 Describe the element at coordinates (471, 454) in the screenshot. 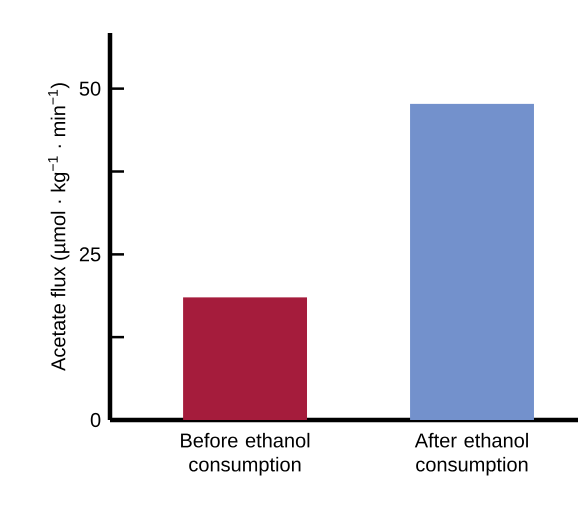

I see `x-tick-label: After ethanol consumption` at that location.